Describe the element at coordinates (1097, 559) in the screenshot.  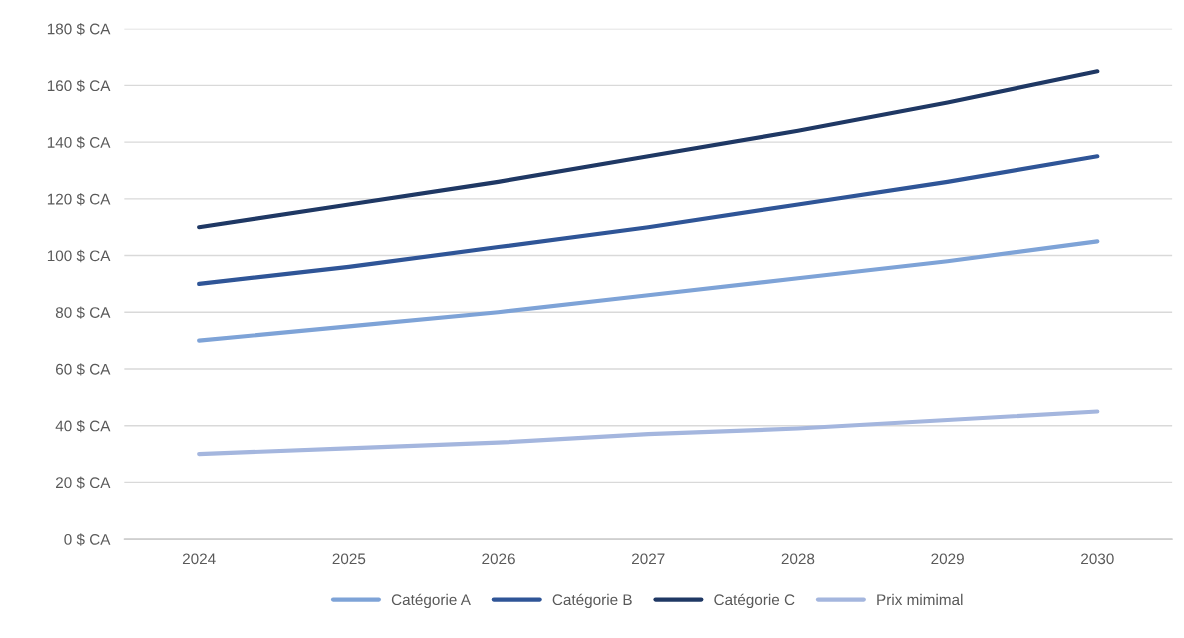
I see `x-tick-label: 2030` at that location.